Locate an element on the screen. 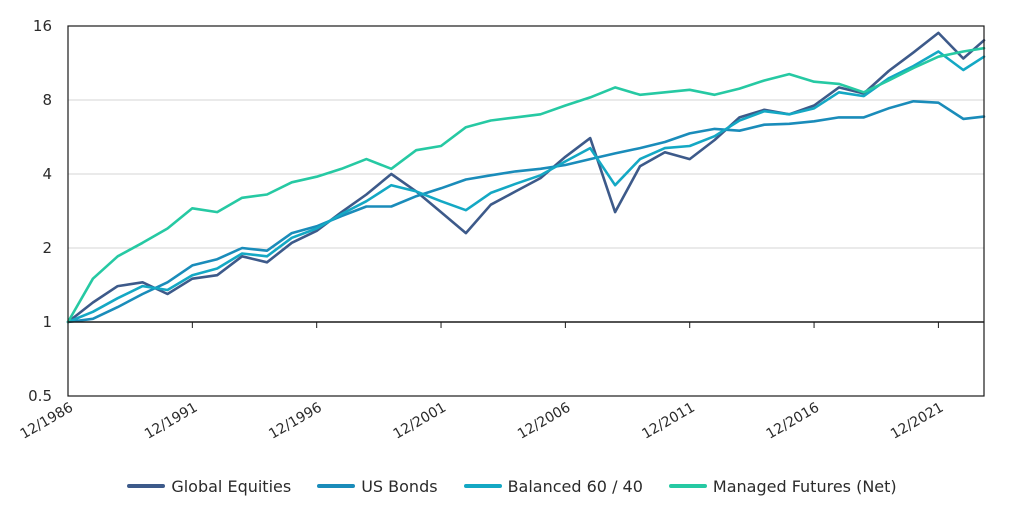  legend-swatch-global-equities is located at coordinates (146, 486).